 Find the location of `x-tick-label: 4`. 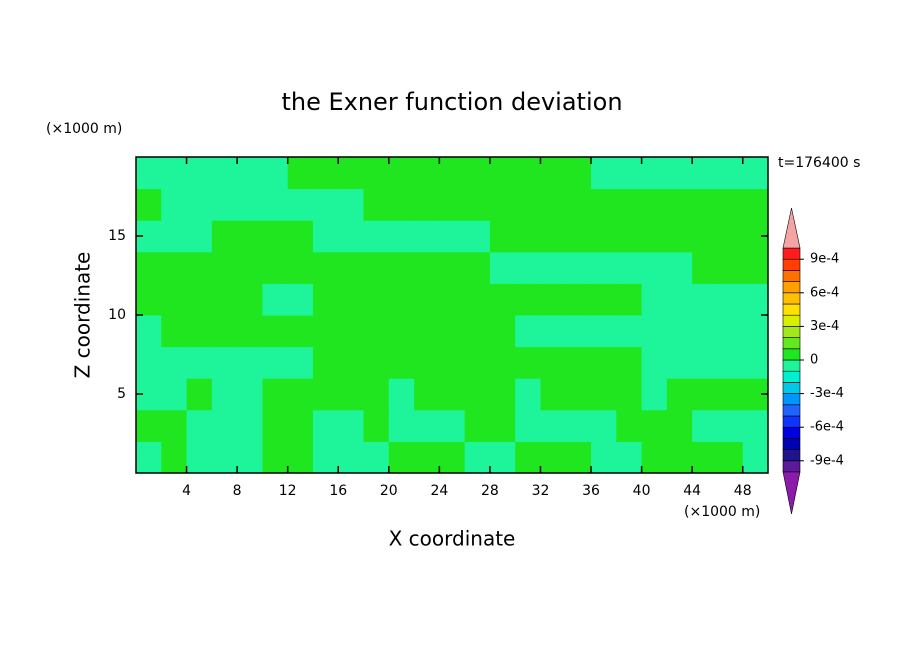

x-tick-label: 4 is located at coordinates (186, 491).